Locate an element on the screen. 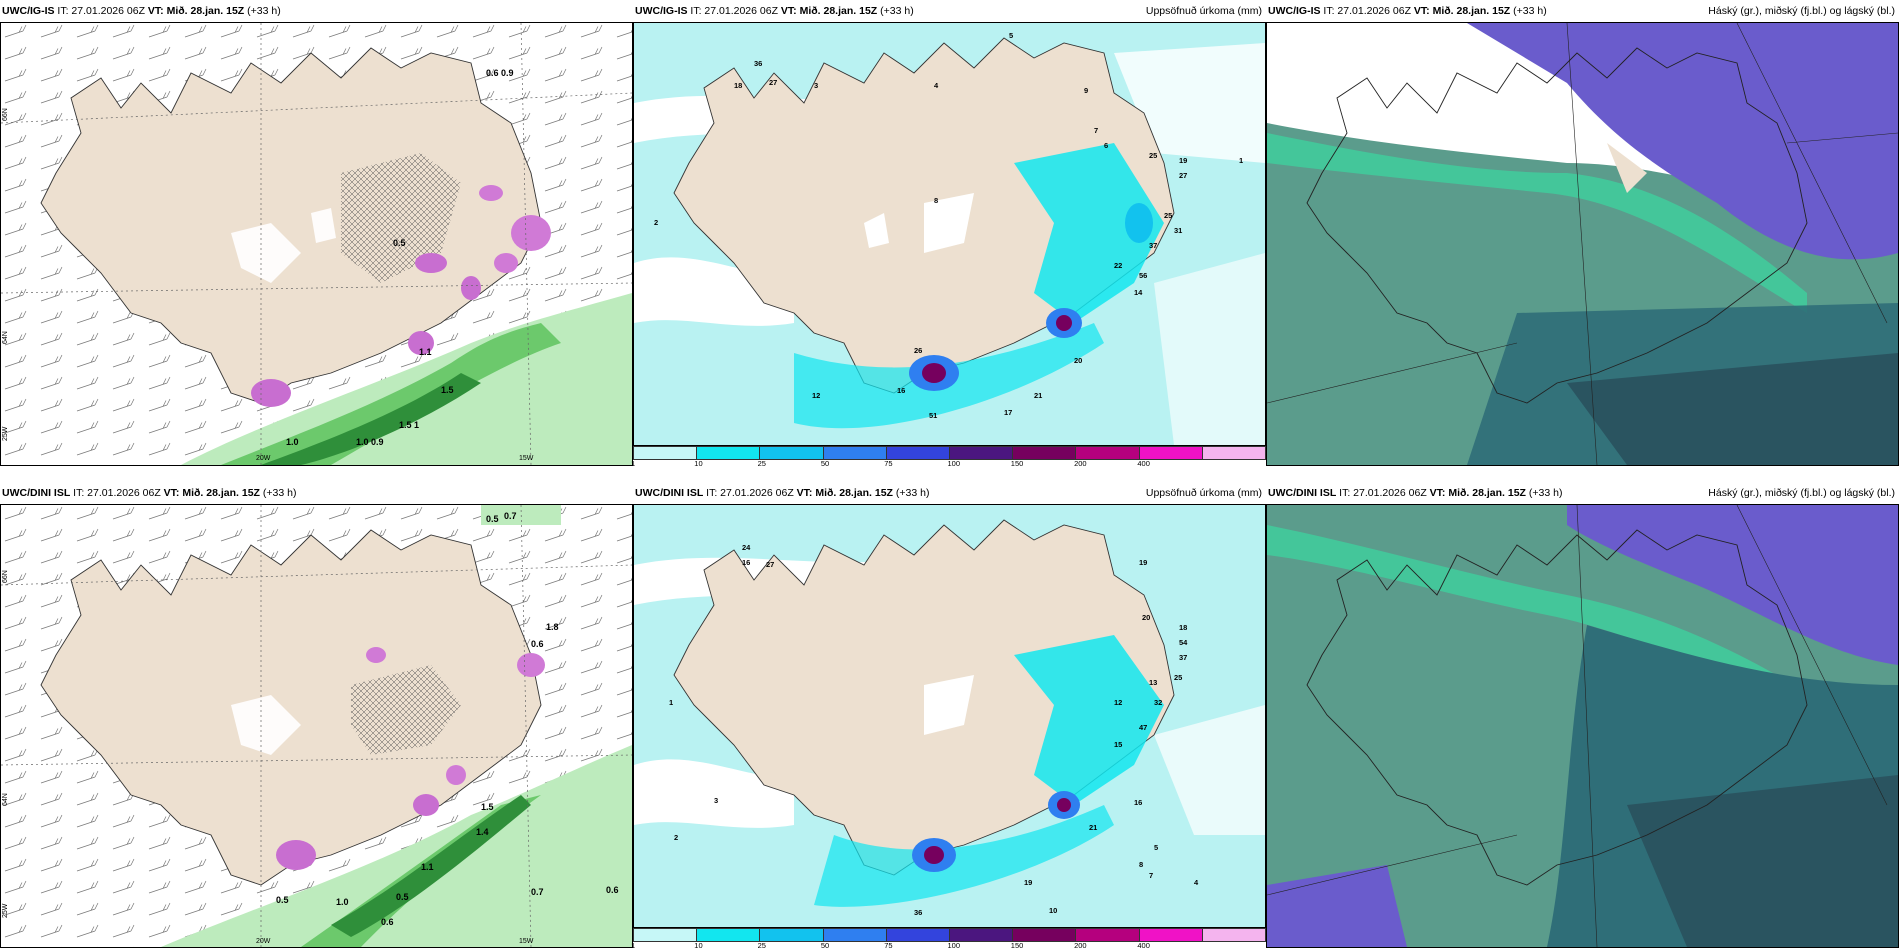 Image resolution: width=1900 pixels, height=950 pixels. wind-label: 1.4 is located at coordinates (482, 832).